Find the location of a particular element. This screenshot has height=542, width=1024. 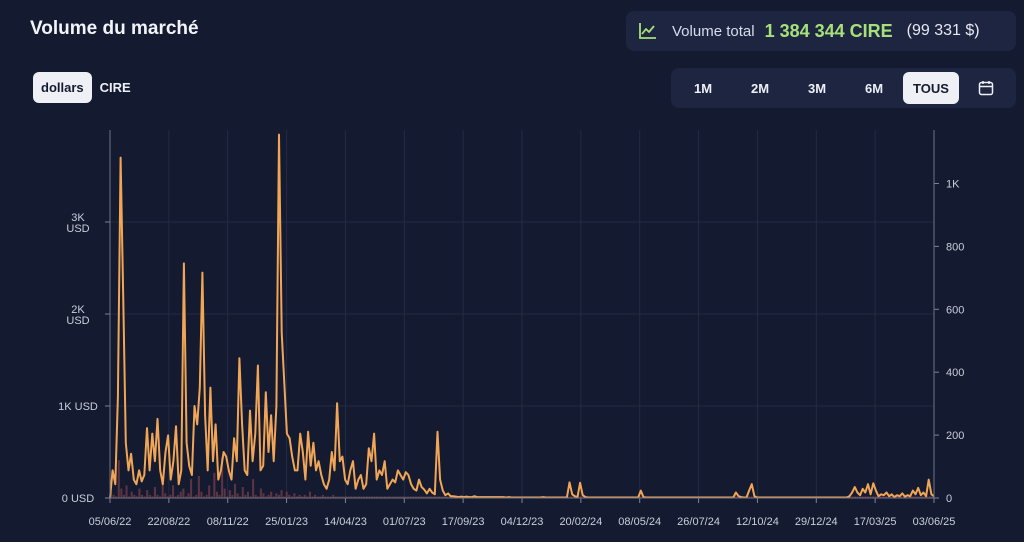

x-tick-label: 01/07/23 is located at coordinates (404, 522).